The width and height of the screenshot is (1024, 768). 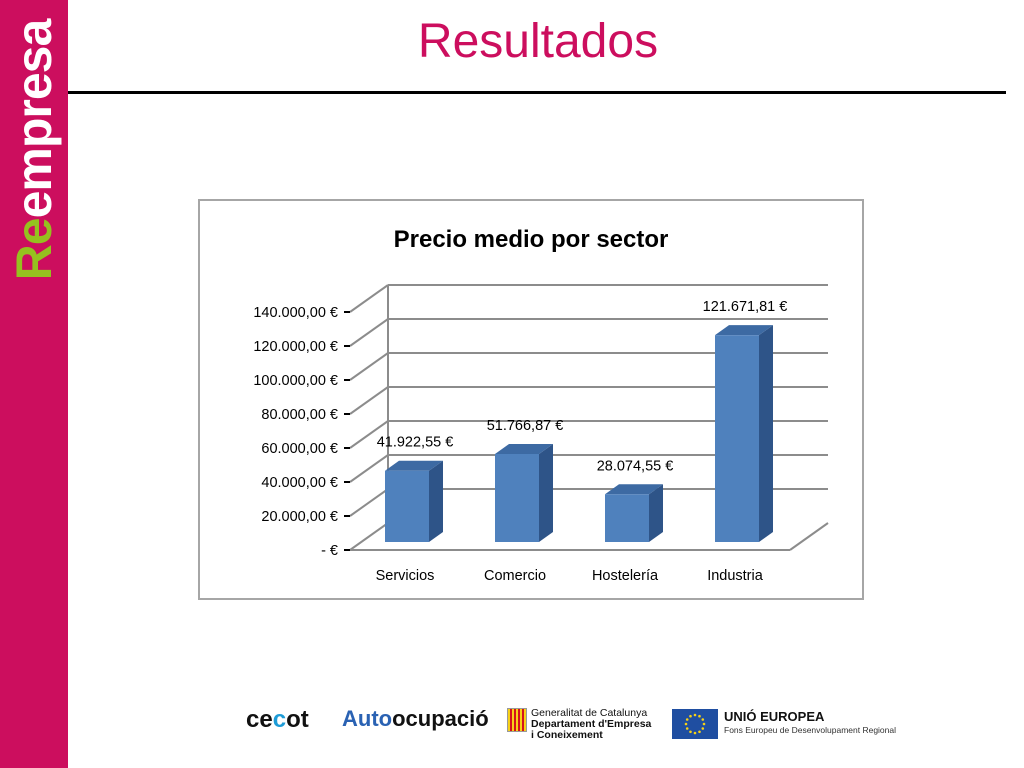 What do you see at coordinates (297, 719) in the screenshot?
I see `cecot-logo-part-3: ot` at bounding box center [297, 719].